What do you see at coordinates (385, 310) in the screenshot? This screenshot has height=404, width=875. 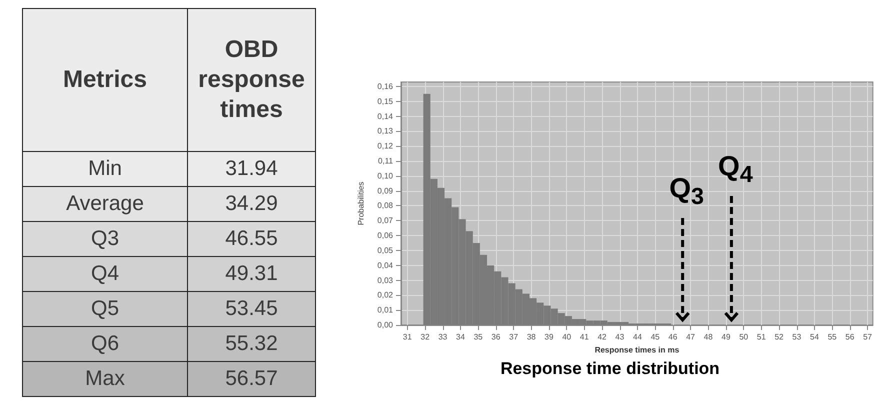 I see `y-tick-label: 0,01` at bounding box center [385, 310].